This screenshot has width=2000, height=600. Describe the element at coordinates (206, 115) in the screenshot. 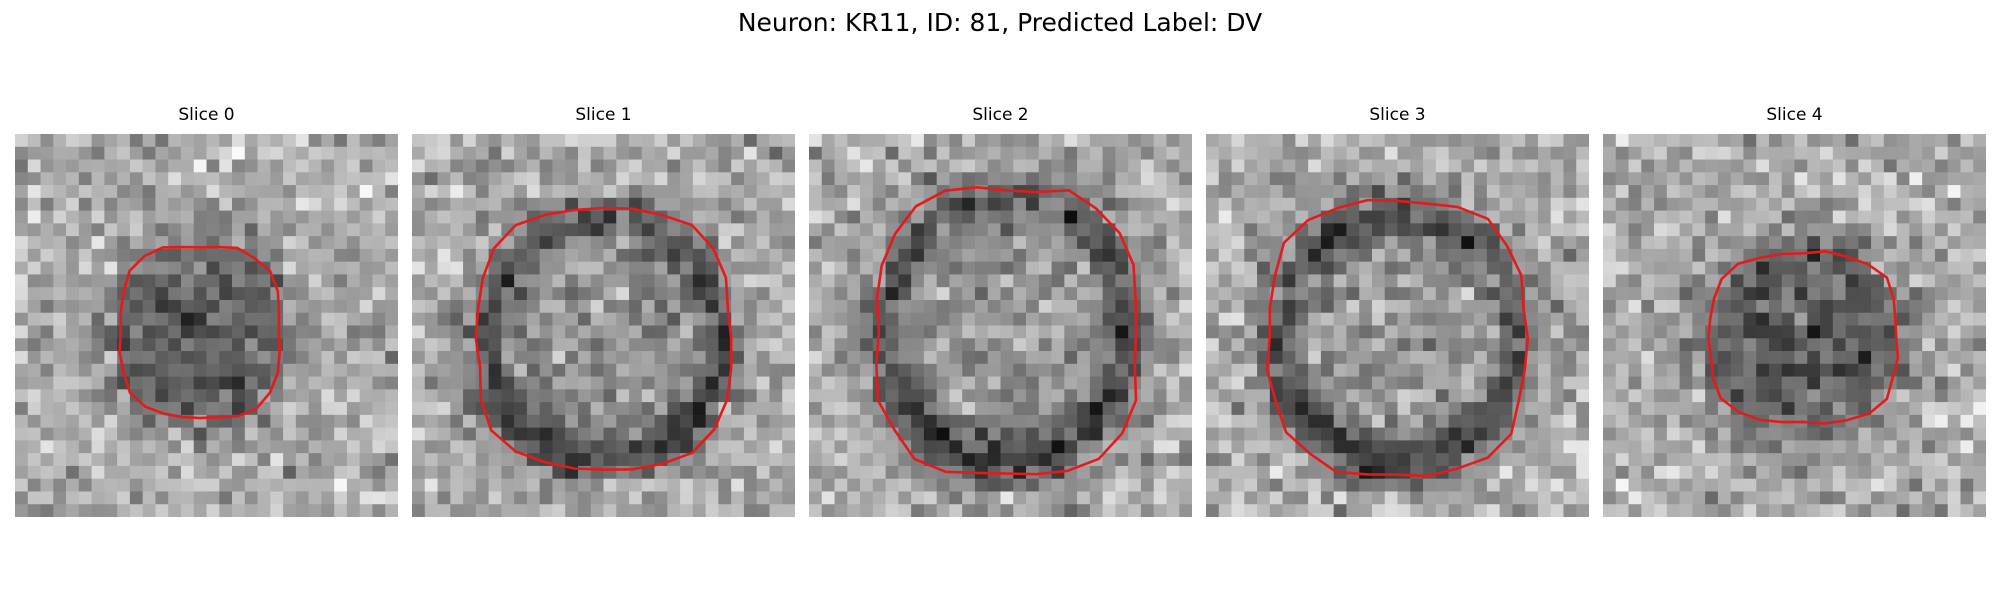

I see `slice-title: Slice 0` at that location.